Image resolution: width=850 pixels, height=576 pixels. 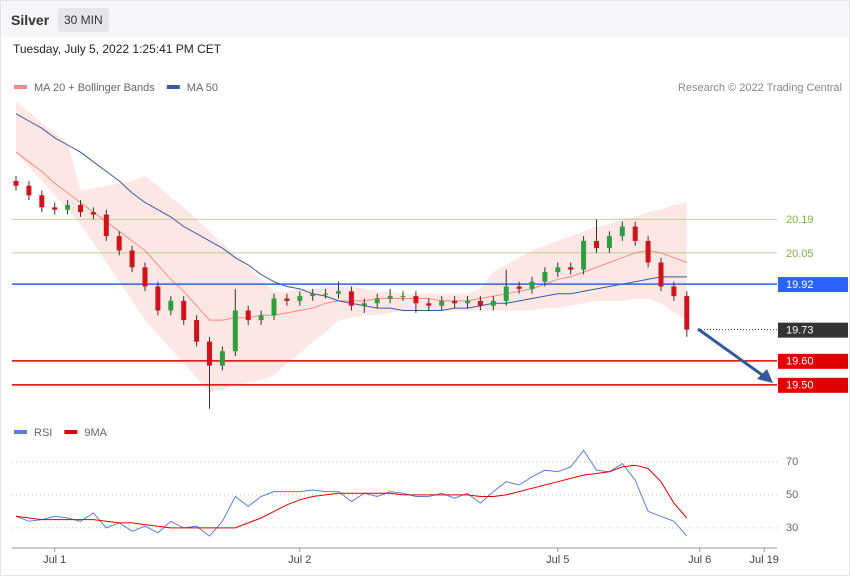 What do you see at coordinates (800, 220) in the screenshot?
I see `level-label: 20.19` at bounding box center [800, 220].